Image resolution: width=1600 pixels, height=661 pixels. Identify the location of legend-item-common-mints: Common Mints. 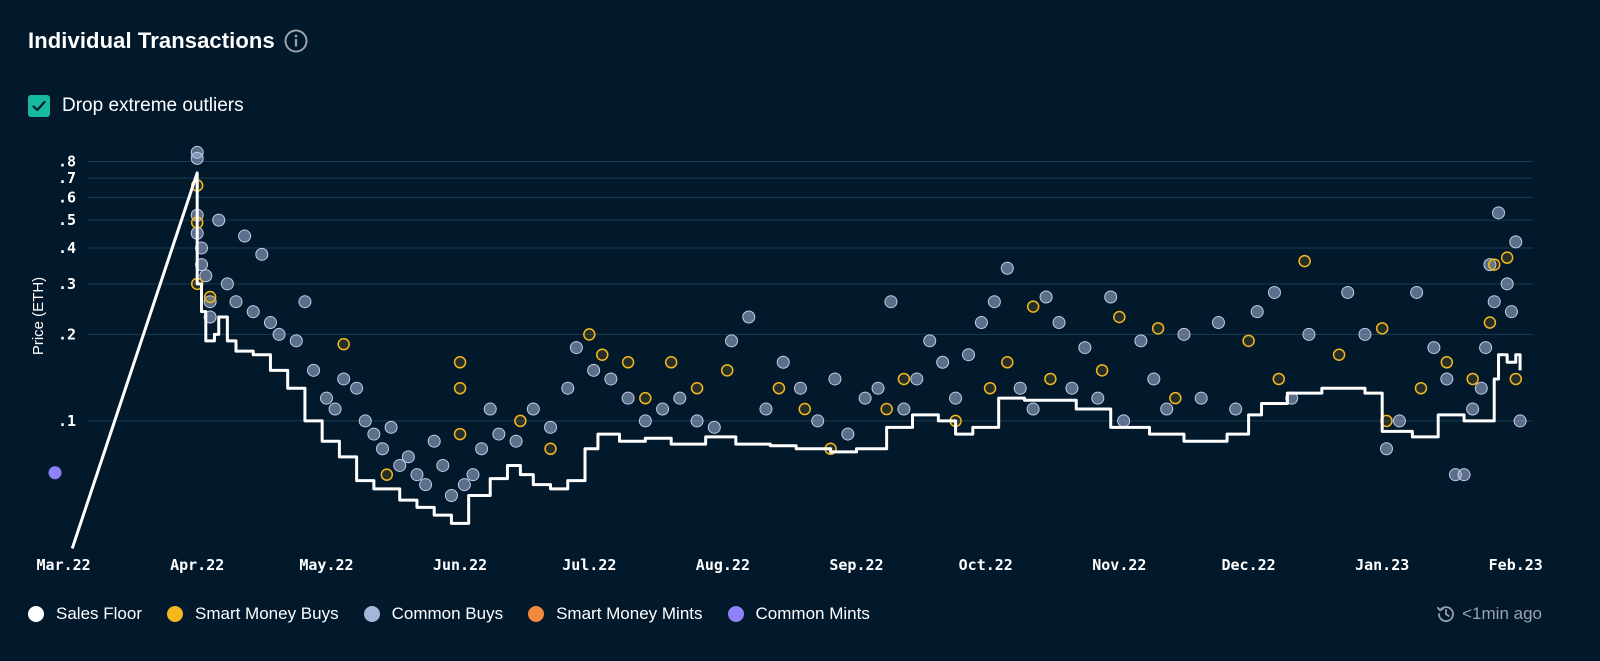
(798, 614).